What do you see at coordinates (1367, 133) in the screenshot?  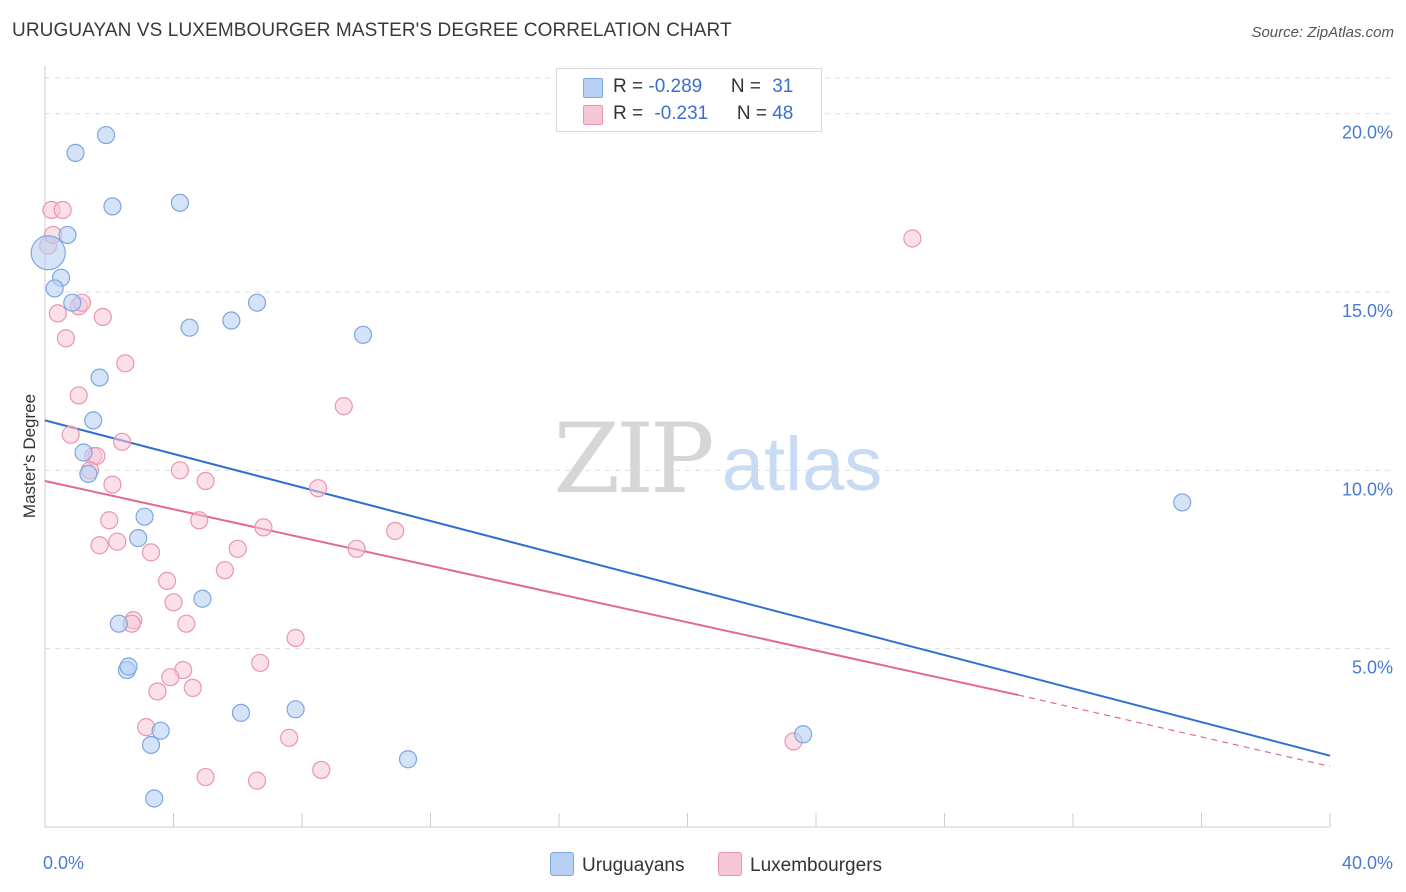 I see `y-tick-label: 20.0%` at bounding box center [1367, 133].